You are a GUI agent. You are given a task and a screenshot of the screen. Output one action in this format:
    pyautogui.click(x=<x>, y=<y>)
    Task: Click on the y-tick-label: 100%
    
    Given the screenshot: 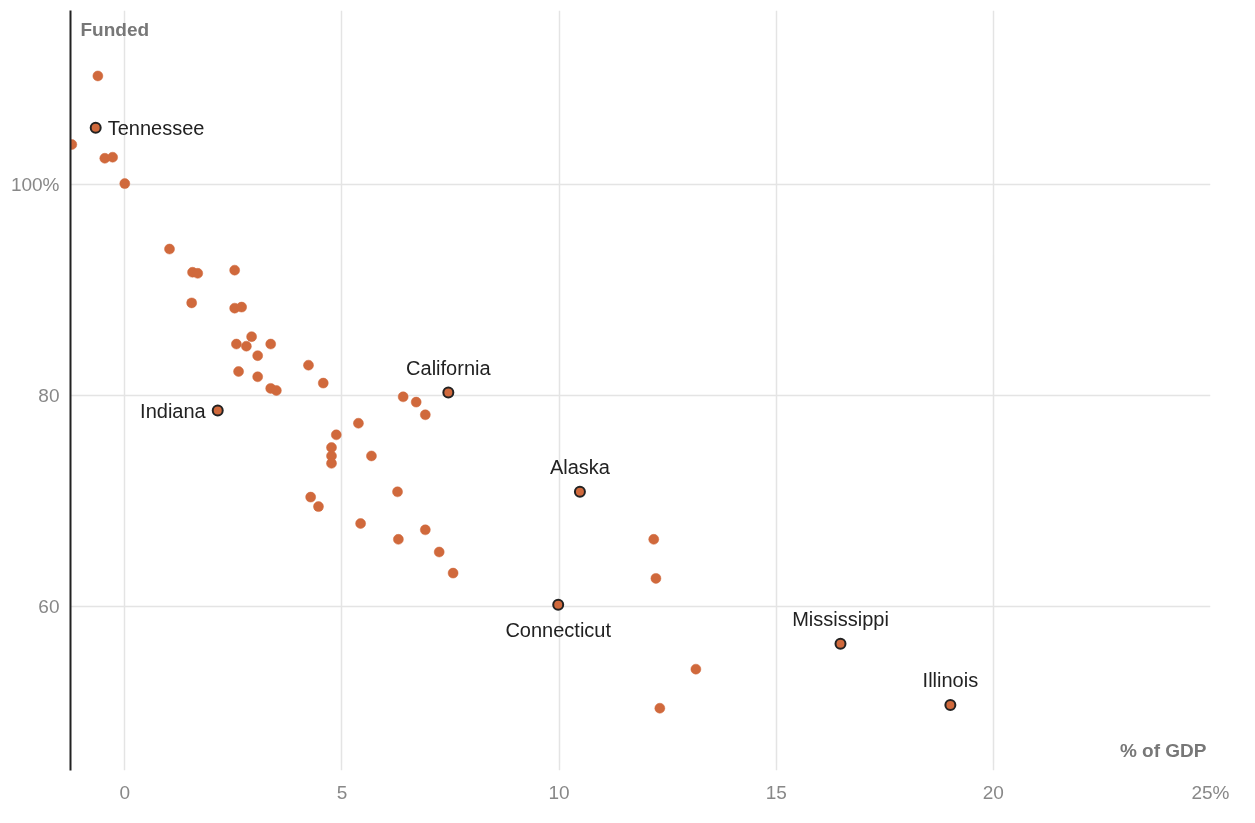 What is the action you would take?
    pyautogui.click(x=35, y=185)
    